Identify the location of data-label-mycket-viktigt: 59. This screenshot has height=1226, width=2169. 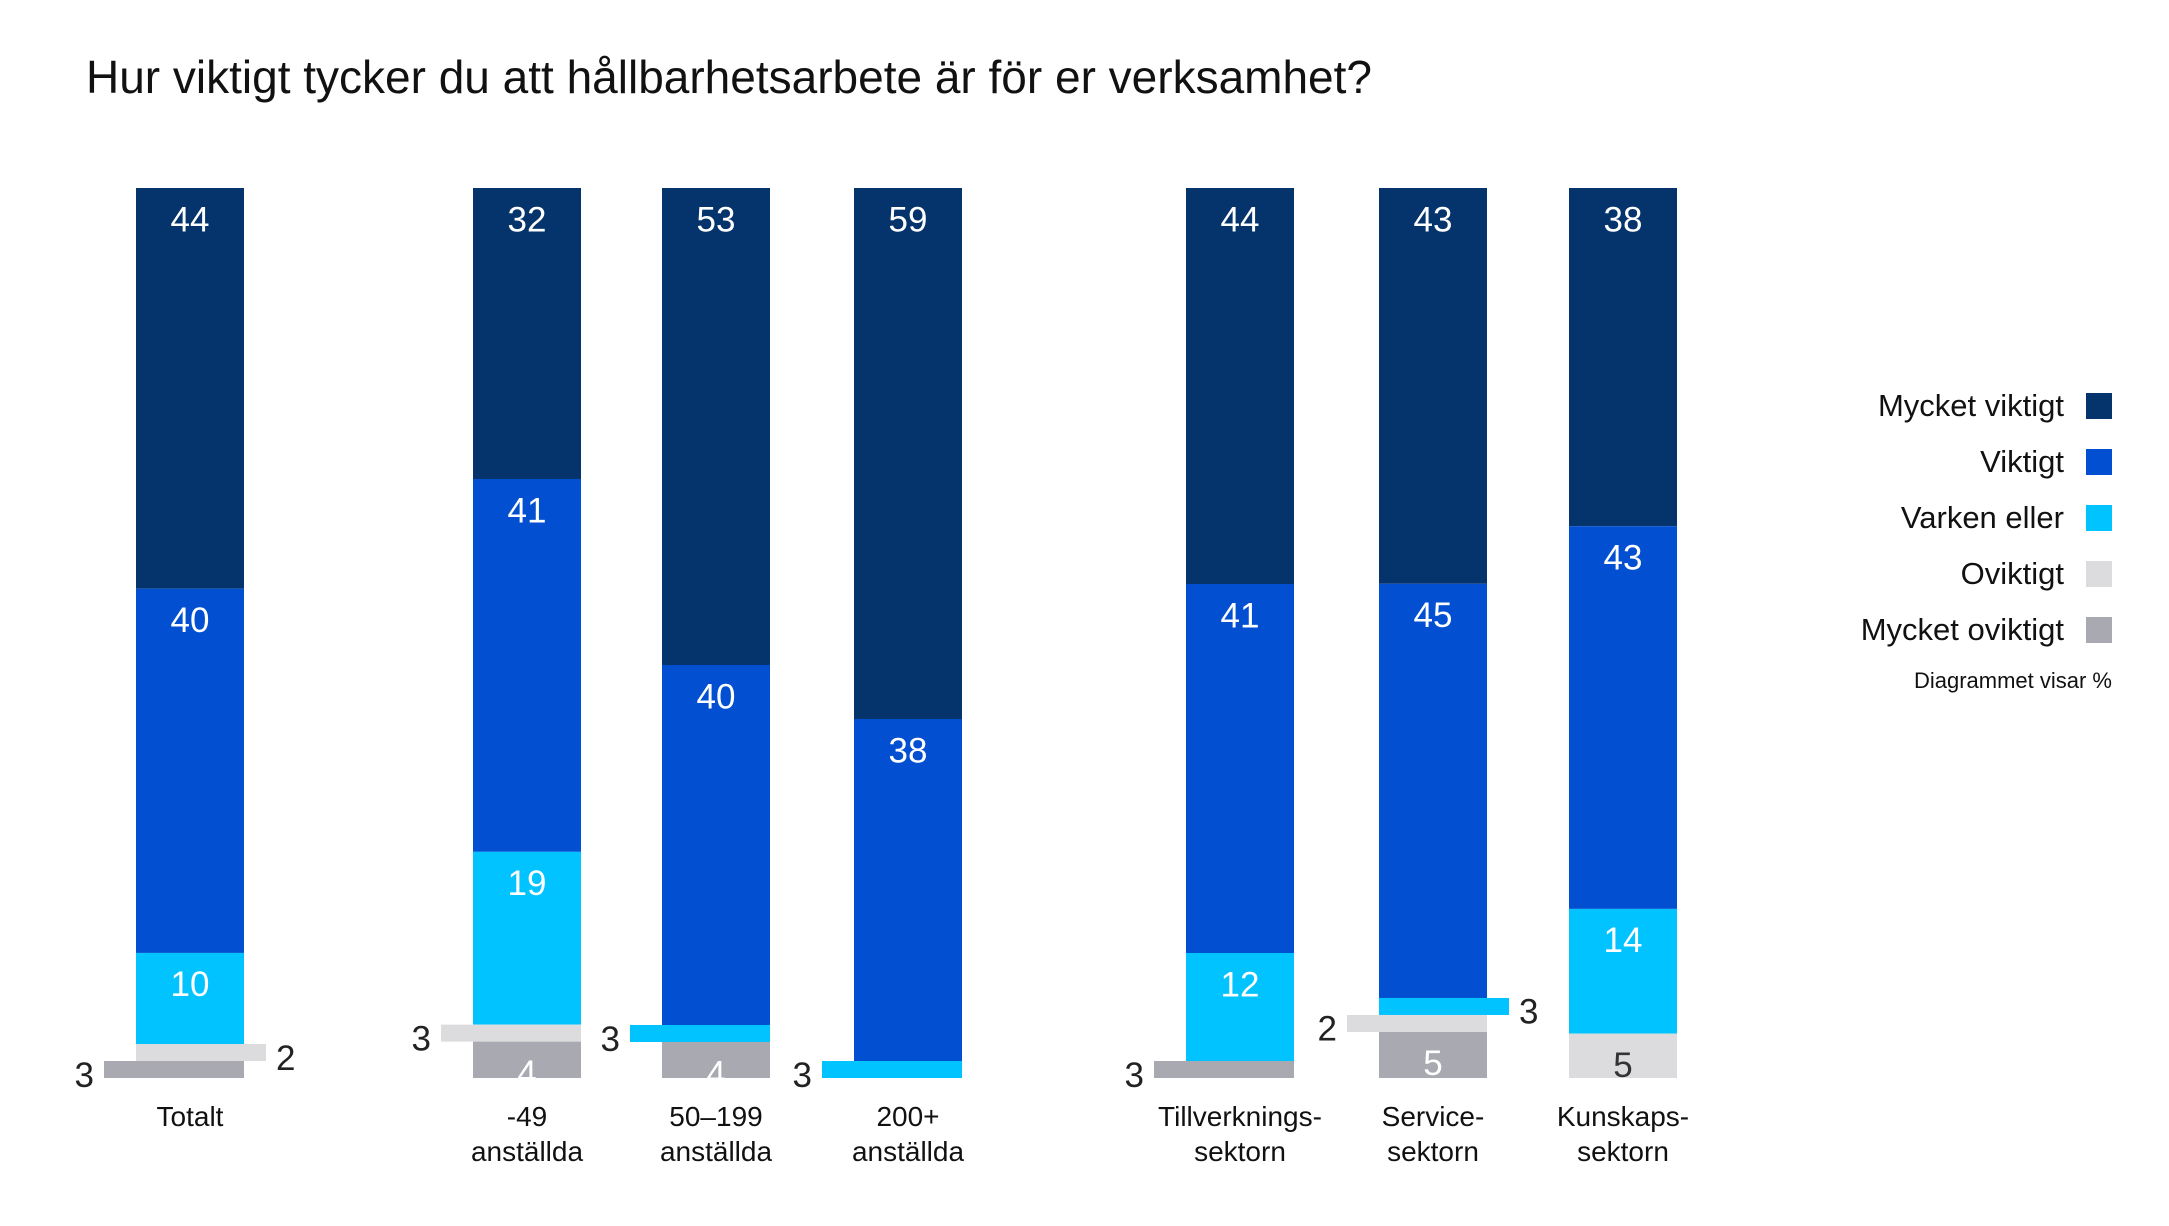
(908, 219).